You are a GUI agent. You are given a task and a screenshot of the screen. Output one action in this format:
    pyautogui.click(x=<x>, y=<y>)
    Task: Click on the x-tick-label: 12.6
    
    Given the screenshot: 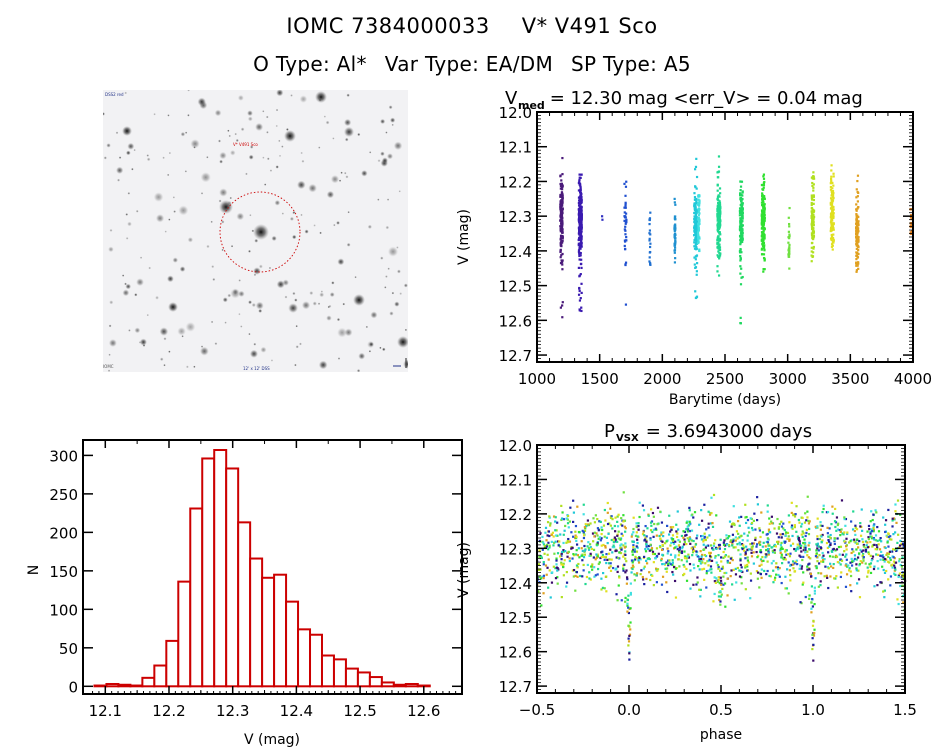 What is the action you would take?
    pyautogui.click(x=423, y=711)
    